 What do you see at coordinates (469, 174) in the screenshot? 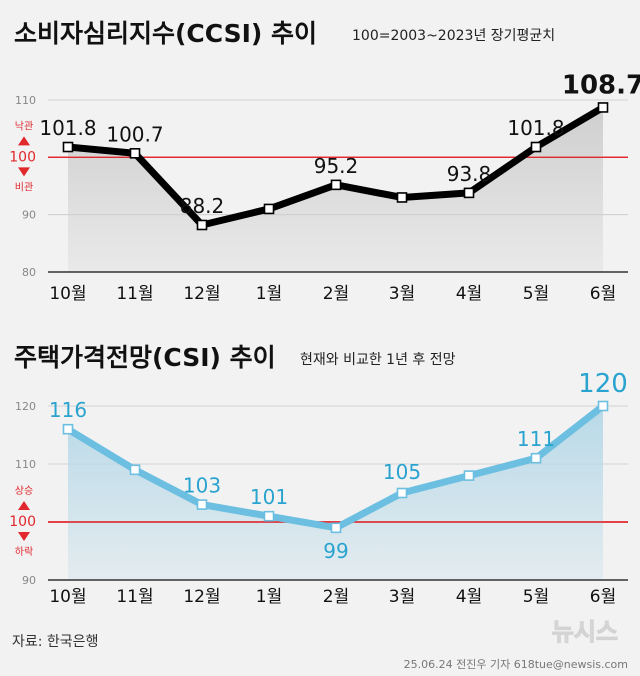
I see `data-label: 93.8` at bounding box center [469, 174].